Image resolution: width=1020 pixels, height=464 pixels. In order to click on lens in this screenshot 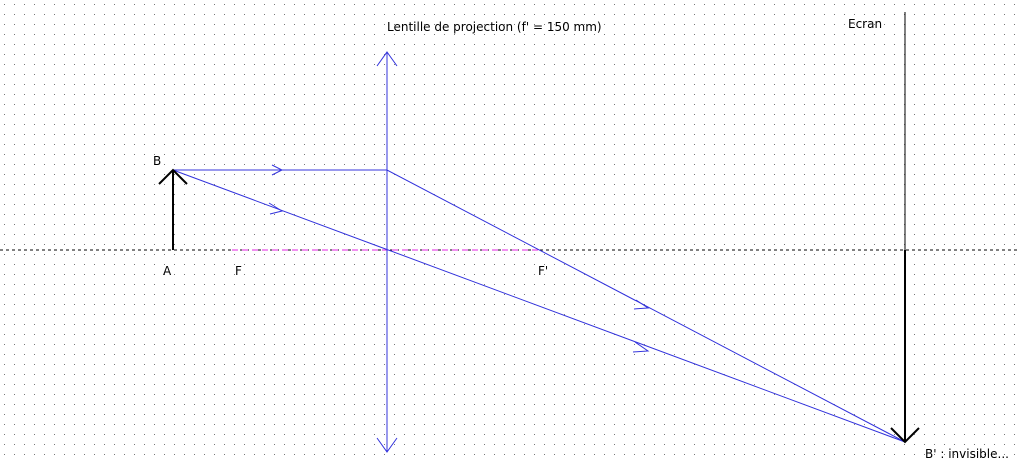, I will do `click(387, 252)`.